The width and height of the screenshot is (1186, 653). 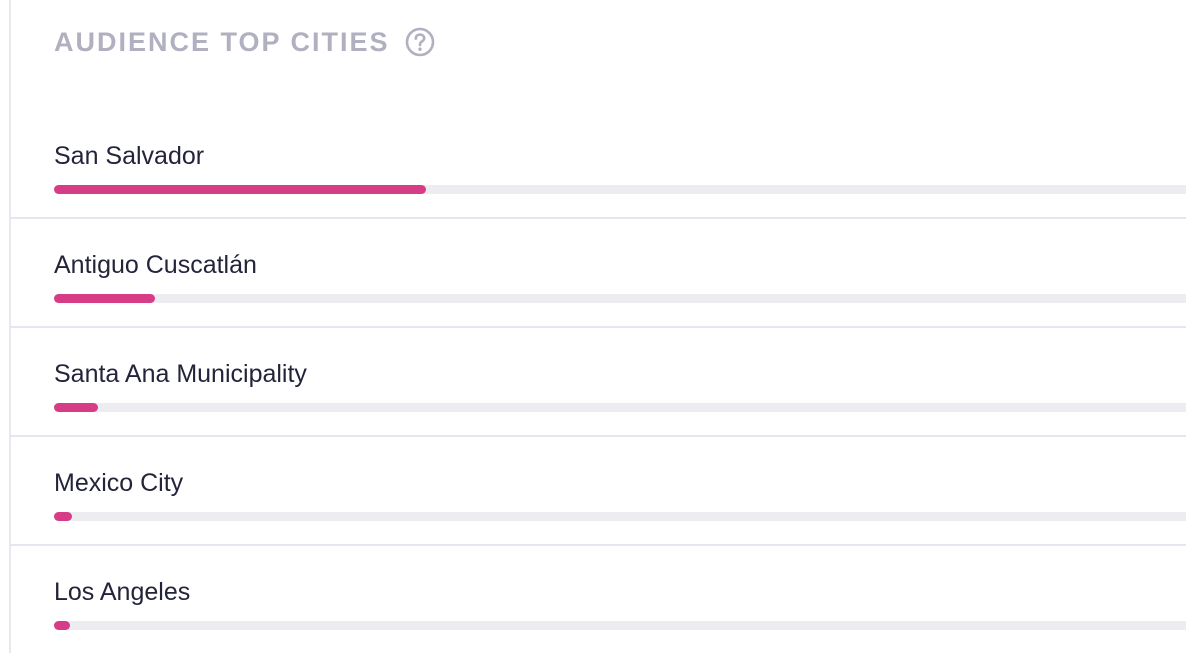 I want to click on city-name: Santa Ana Municipality, so click(x=180, y=374).